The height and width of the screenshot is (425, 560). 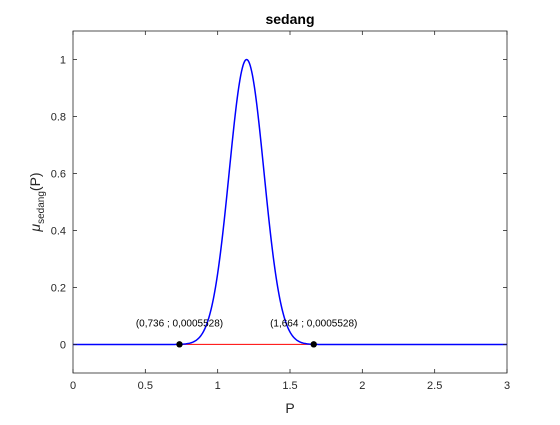 What do you see at coordinates (35, 181) in the screenshot?
I see `y-axis-label-arg: (P)` at bounding box center [35, 181].